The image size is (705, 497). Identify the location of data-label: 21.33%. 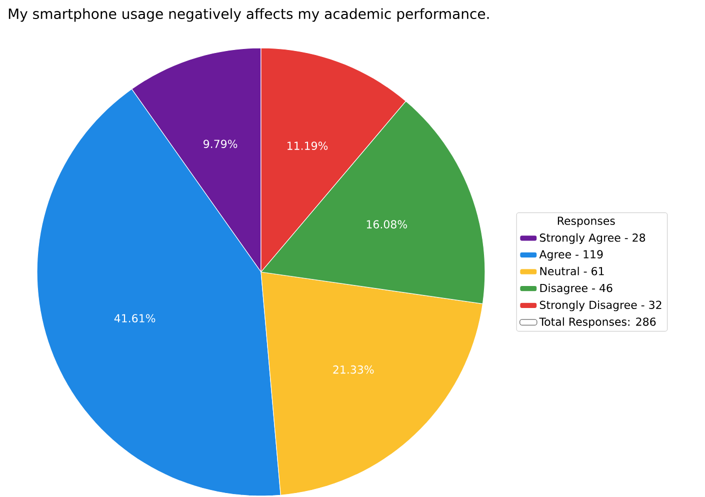
(353, 369).